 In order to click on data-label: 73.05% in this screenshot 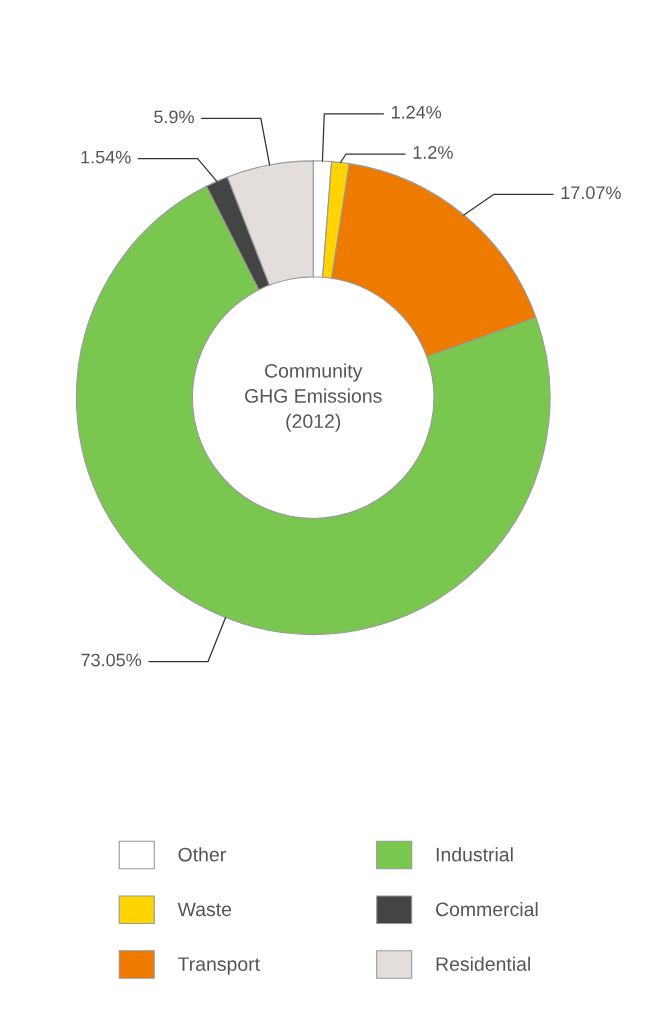, I will do `click(111, 660)`.